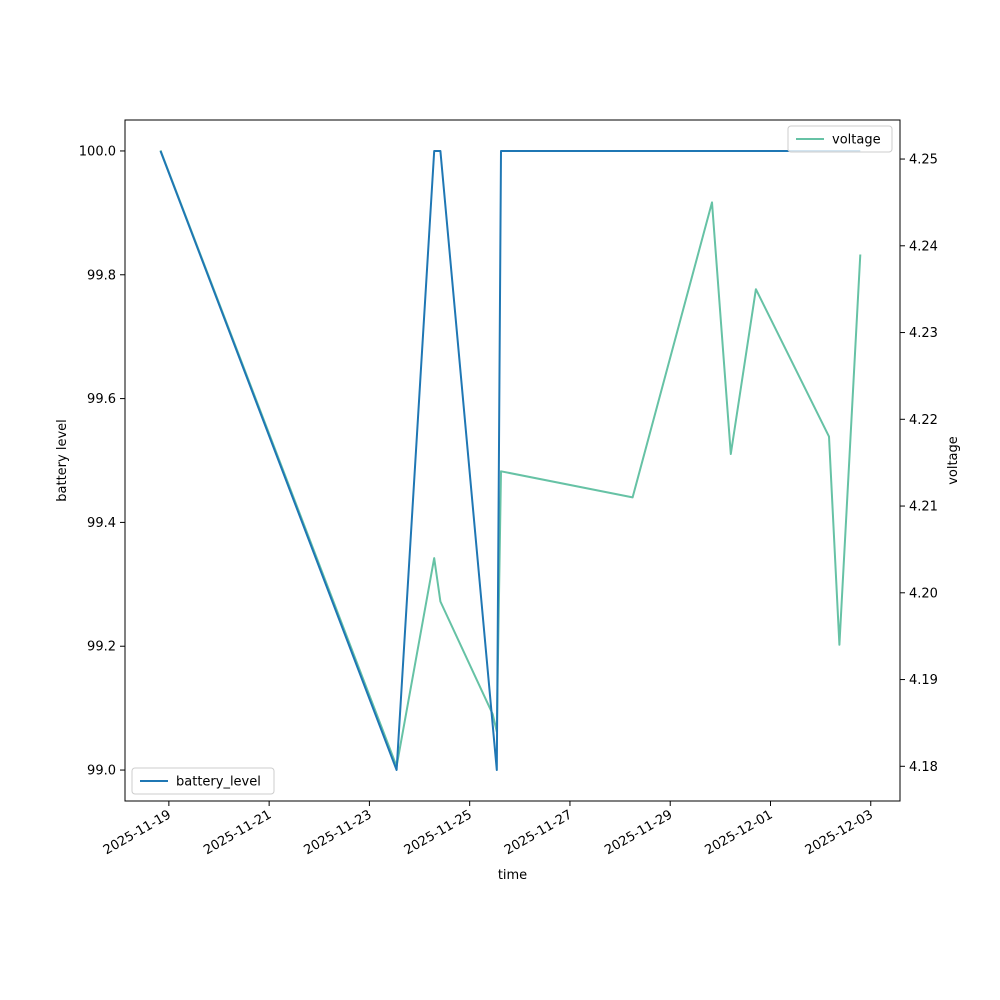 This screenshot has height=1000, width=1000. I want to click on y-axis-label: battery level, so click(62, 460).